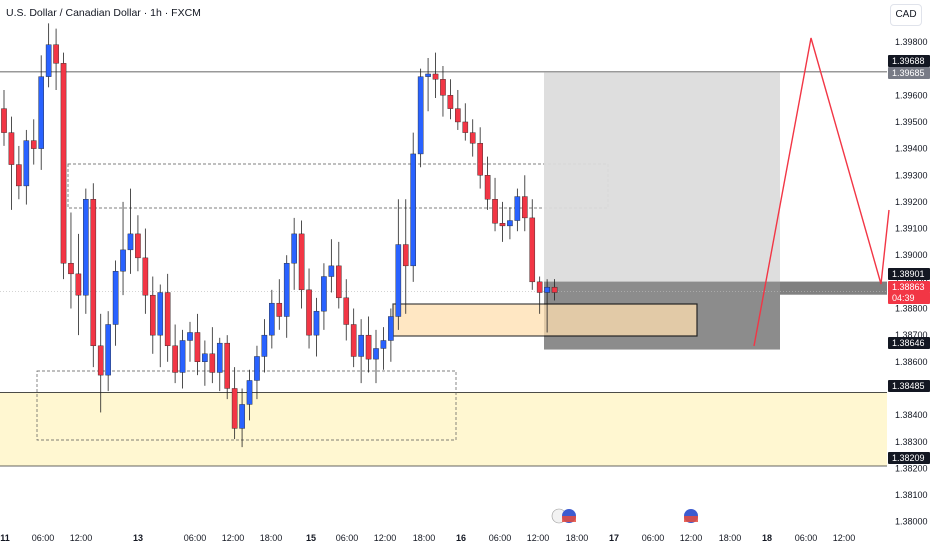 The image size is (932, 550). What do you see at coordinates (911, 202) in the screenshot?
I see `price-tick-label: 1.39200` at bounding box center [911, 202].